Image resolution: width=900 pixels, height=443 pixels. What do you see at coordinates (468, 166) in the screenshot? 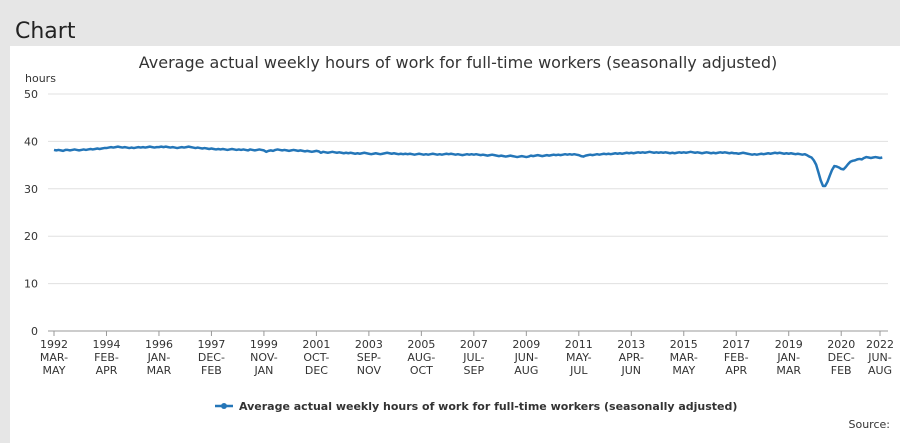
I see `data-line` at bounding box center [468, 166].